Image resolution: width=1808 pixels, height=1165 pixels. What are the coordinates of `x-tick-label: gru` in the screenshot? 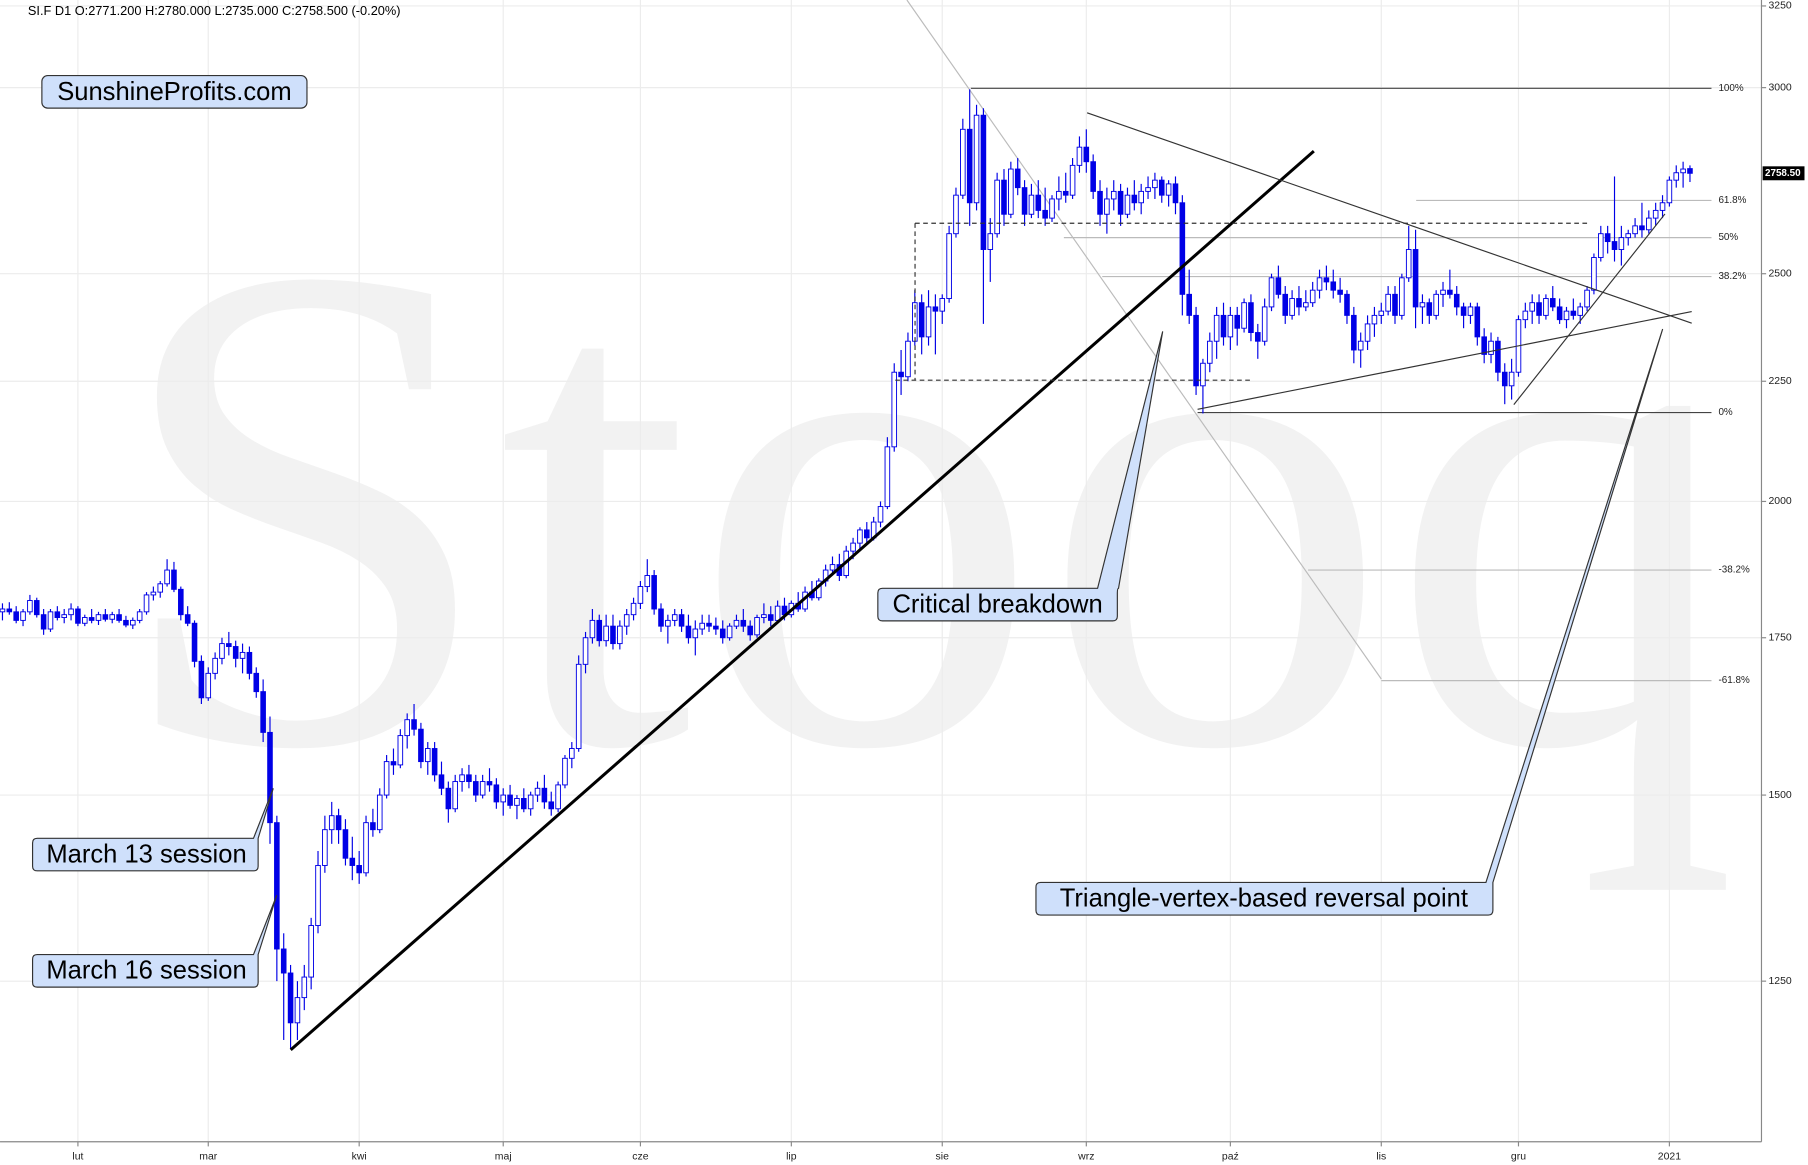 It's located at (1518, 1157).